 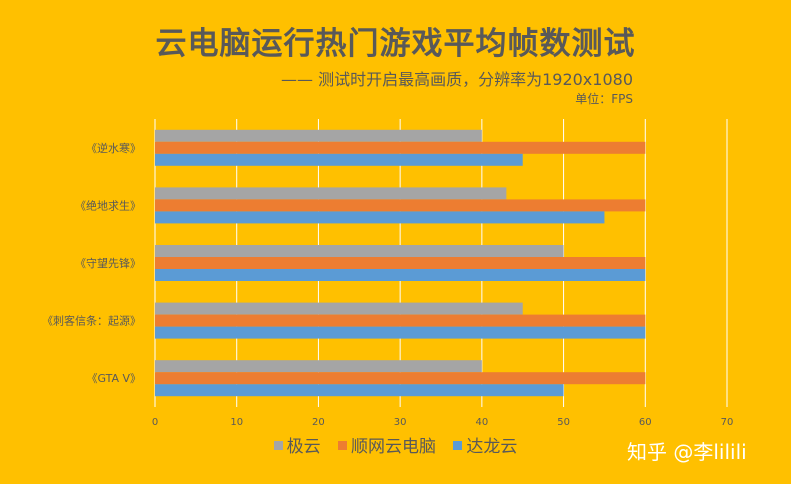 What do you see at coordinates (395, 44) in the screenshot?
I see `chart-title: 云电脑运行热门游戏平均帧数测试` at bounding box center [395, 44].